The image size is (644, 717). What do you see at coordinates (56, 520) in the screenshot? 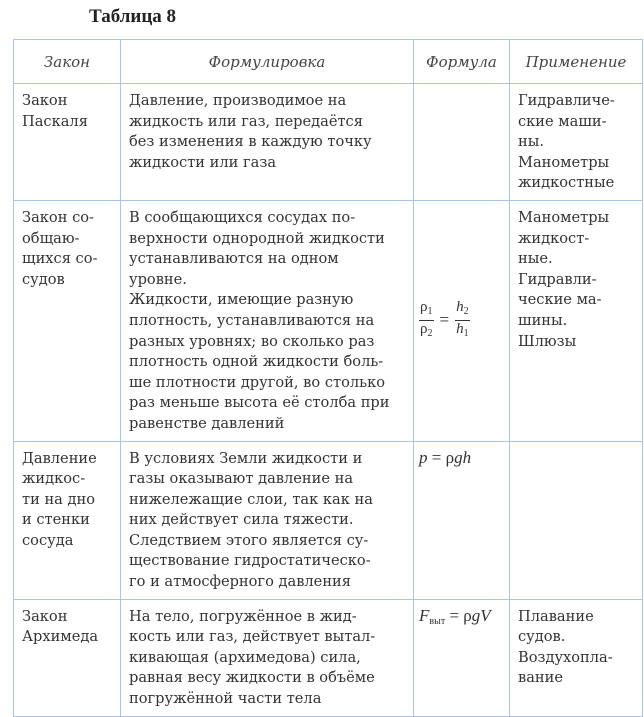
I see `text-line: и стенки` at bounding box center [56, 520].